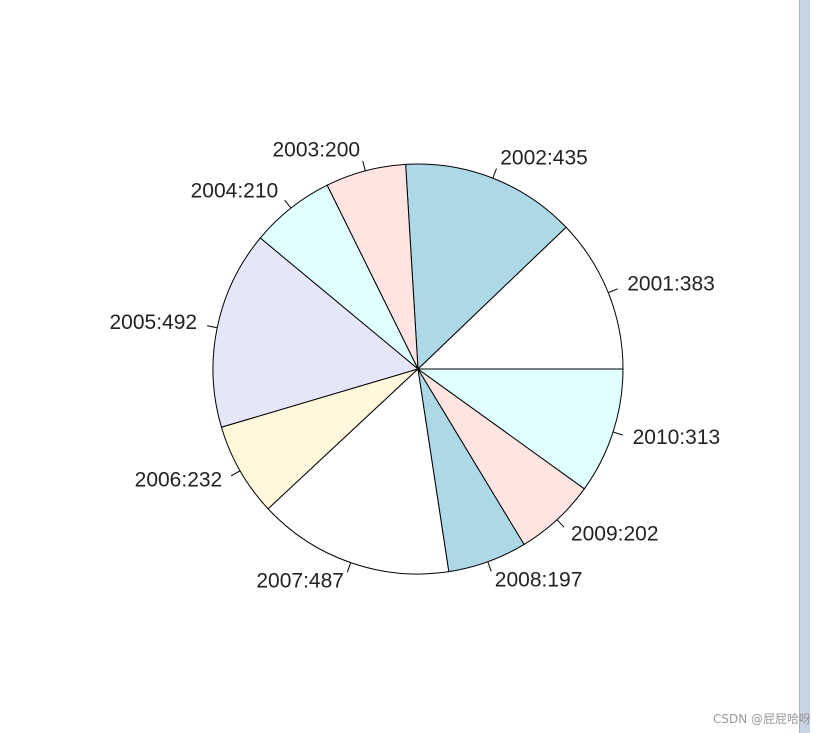 The height and width of the screenshot is (733, 823). Describe the element at coordinates (544, 158) in the screenshot. I see `slice-label: 2002:435` at that location.